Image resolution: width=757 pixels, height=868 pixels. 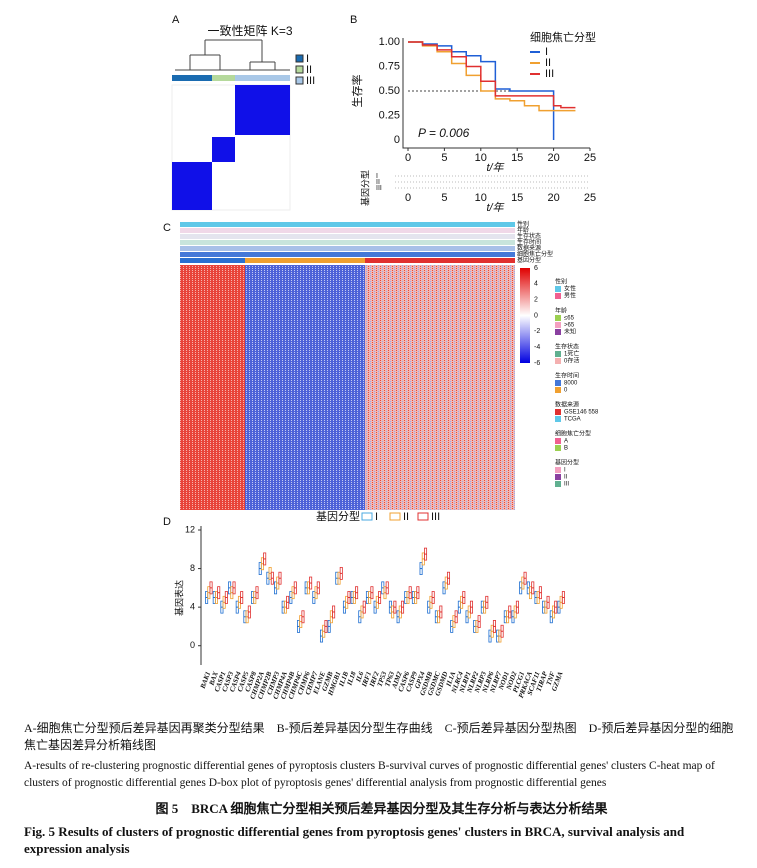 What do you see at coordinates (569, 326) in the screenshot?
I see `legend-label: >65` at bounding box center [569, 326].